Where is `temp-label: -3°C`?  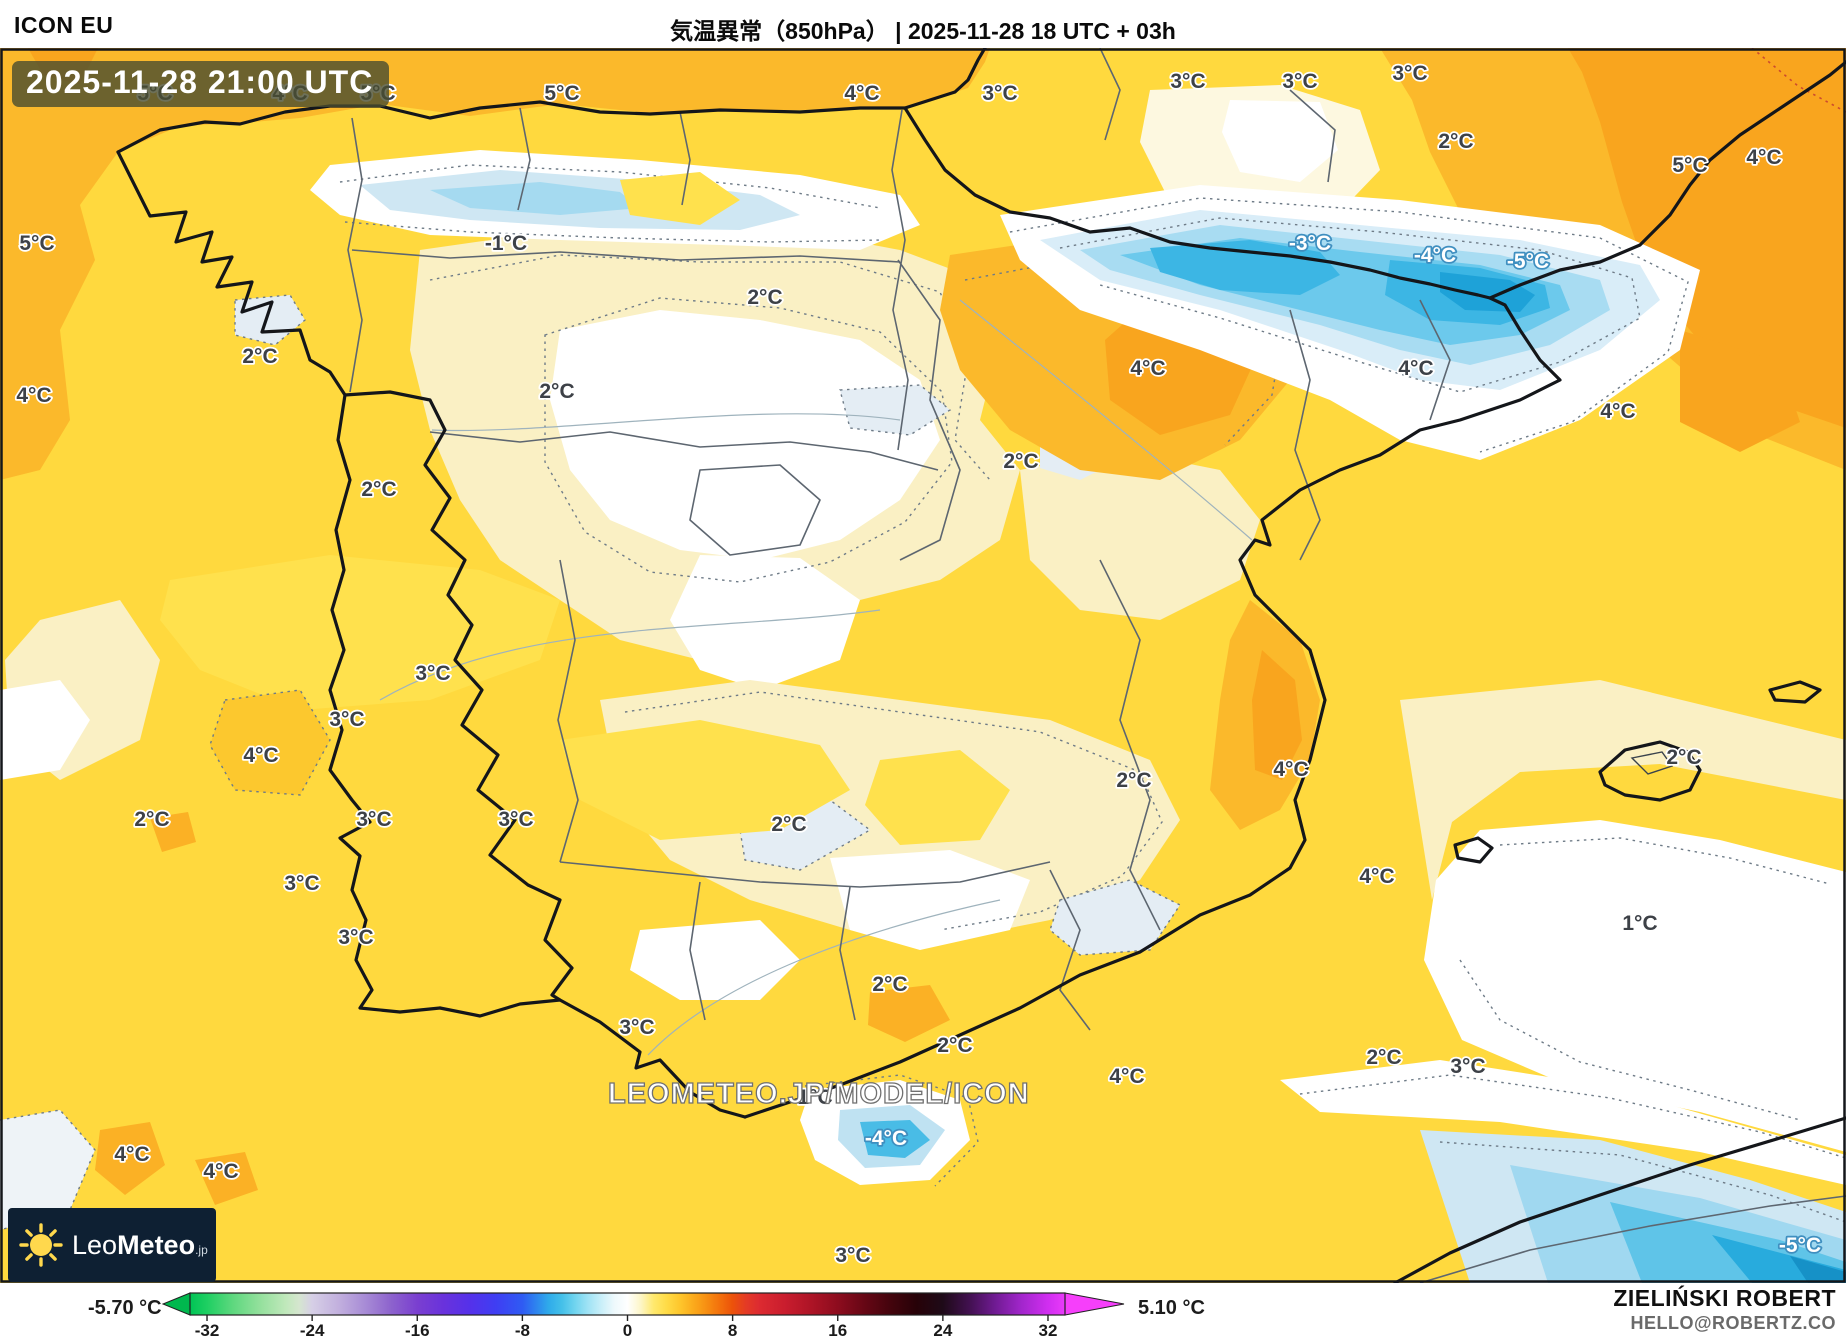
temp-label: -3°C is located at coordinates (1310, 243).